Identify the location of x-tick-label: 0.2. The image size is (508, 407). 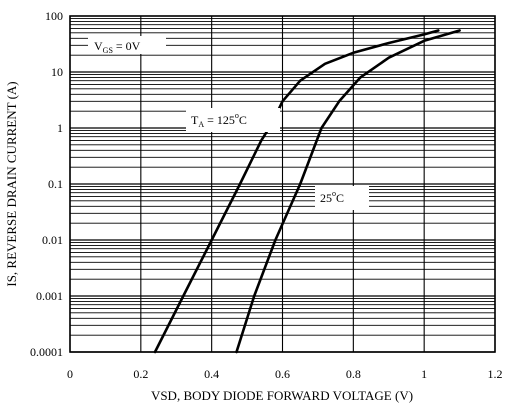
(140, 374).